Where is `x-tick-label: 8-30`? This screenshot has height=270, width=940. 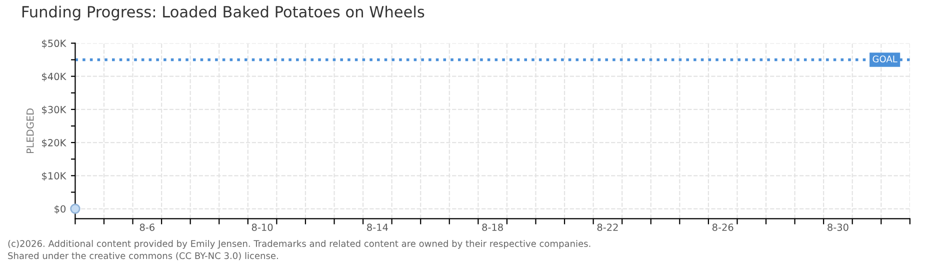
x-tick-label: 8-30 is located at coordinates (838, 227).